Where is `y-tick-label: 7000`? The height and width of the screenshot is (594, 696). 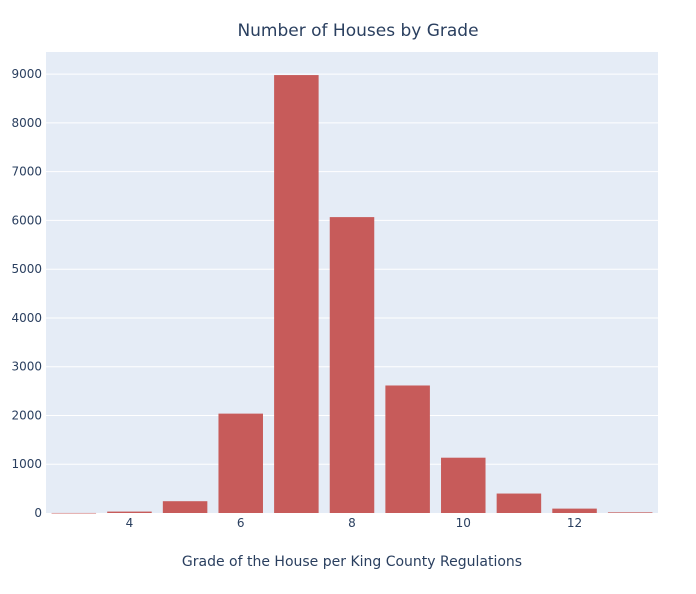 y-tick-label: 7000 is located at coordinates (26, 172).